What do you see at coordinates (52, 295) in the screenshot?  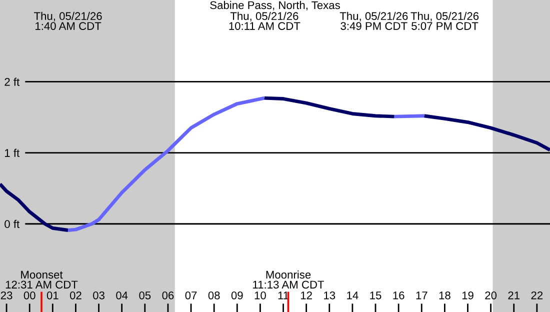 I see `x-tick-label: 01` at bounding box center [52, 295].